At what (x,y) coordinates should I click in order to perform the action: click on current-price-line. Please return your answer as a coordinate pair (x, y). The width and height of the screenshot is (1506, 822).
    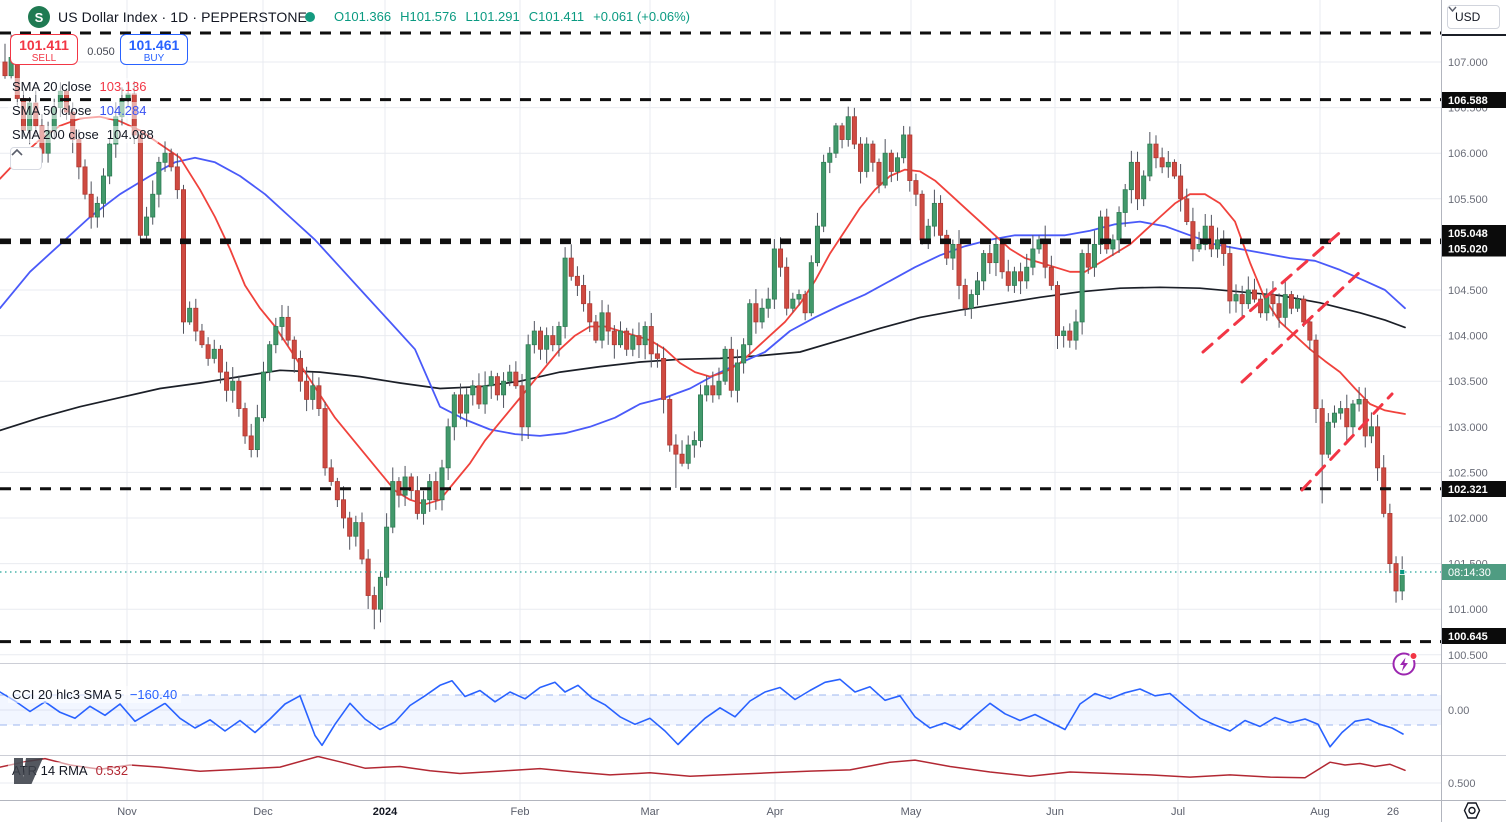
    Looking at the image, I should click on (720, 572).